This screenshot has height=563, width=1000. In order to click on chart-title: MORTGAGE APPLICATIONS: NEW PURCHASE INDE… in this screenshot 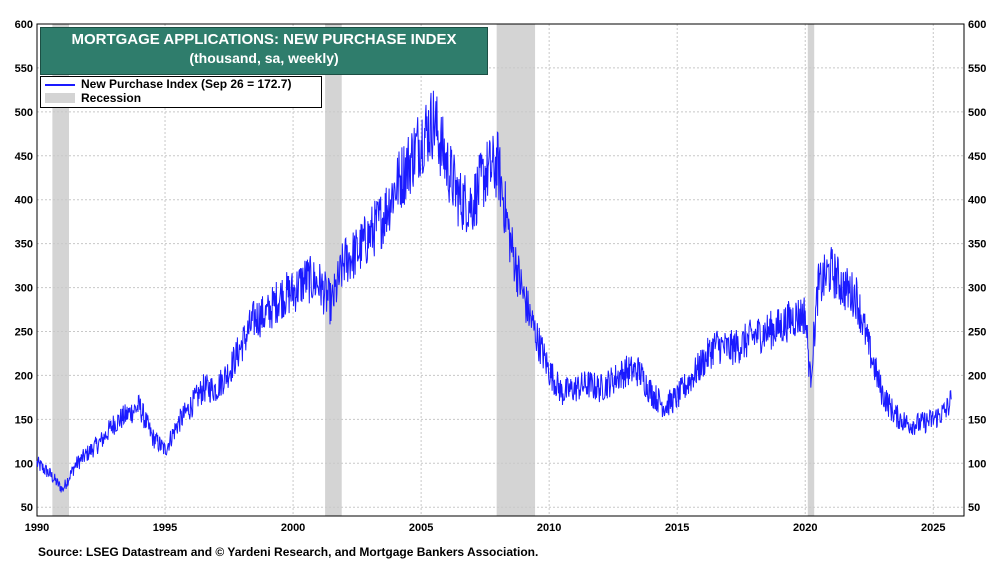, I will do `click(264, 39)`.